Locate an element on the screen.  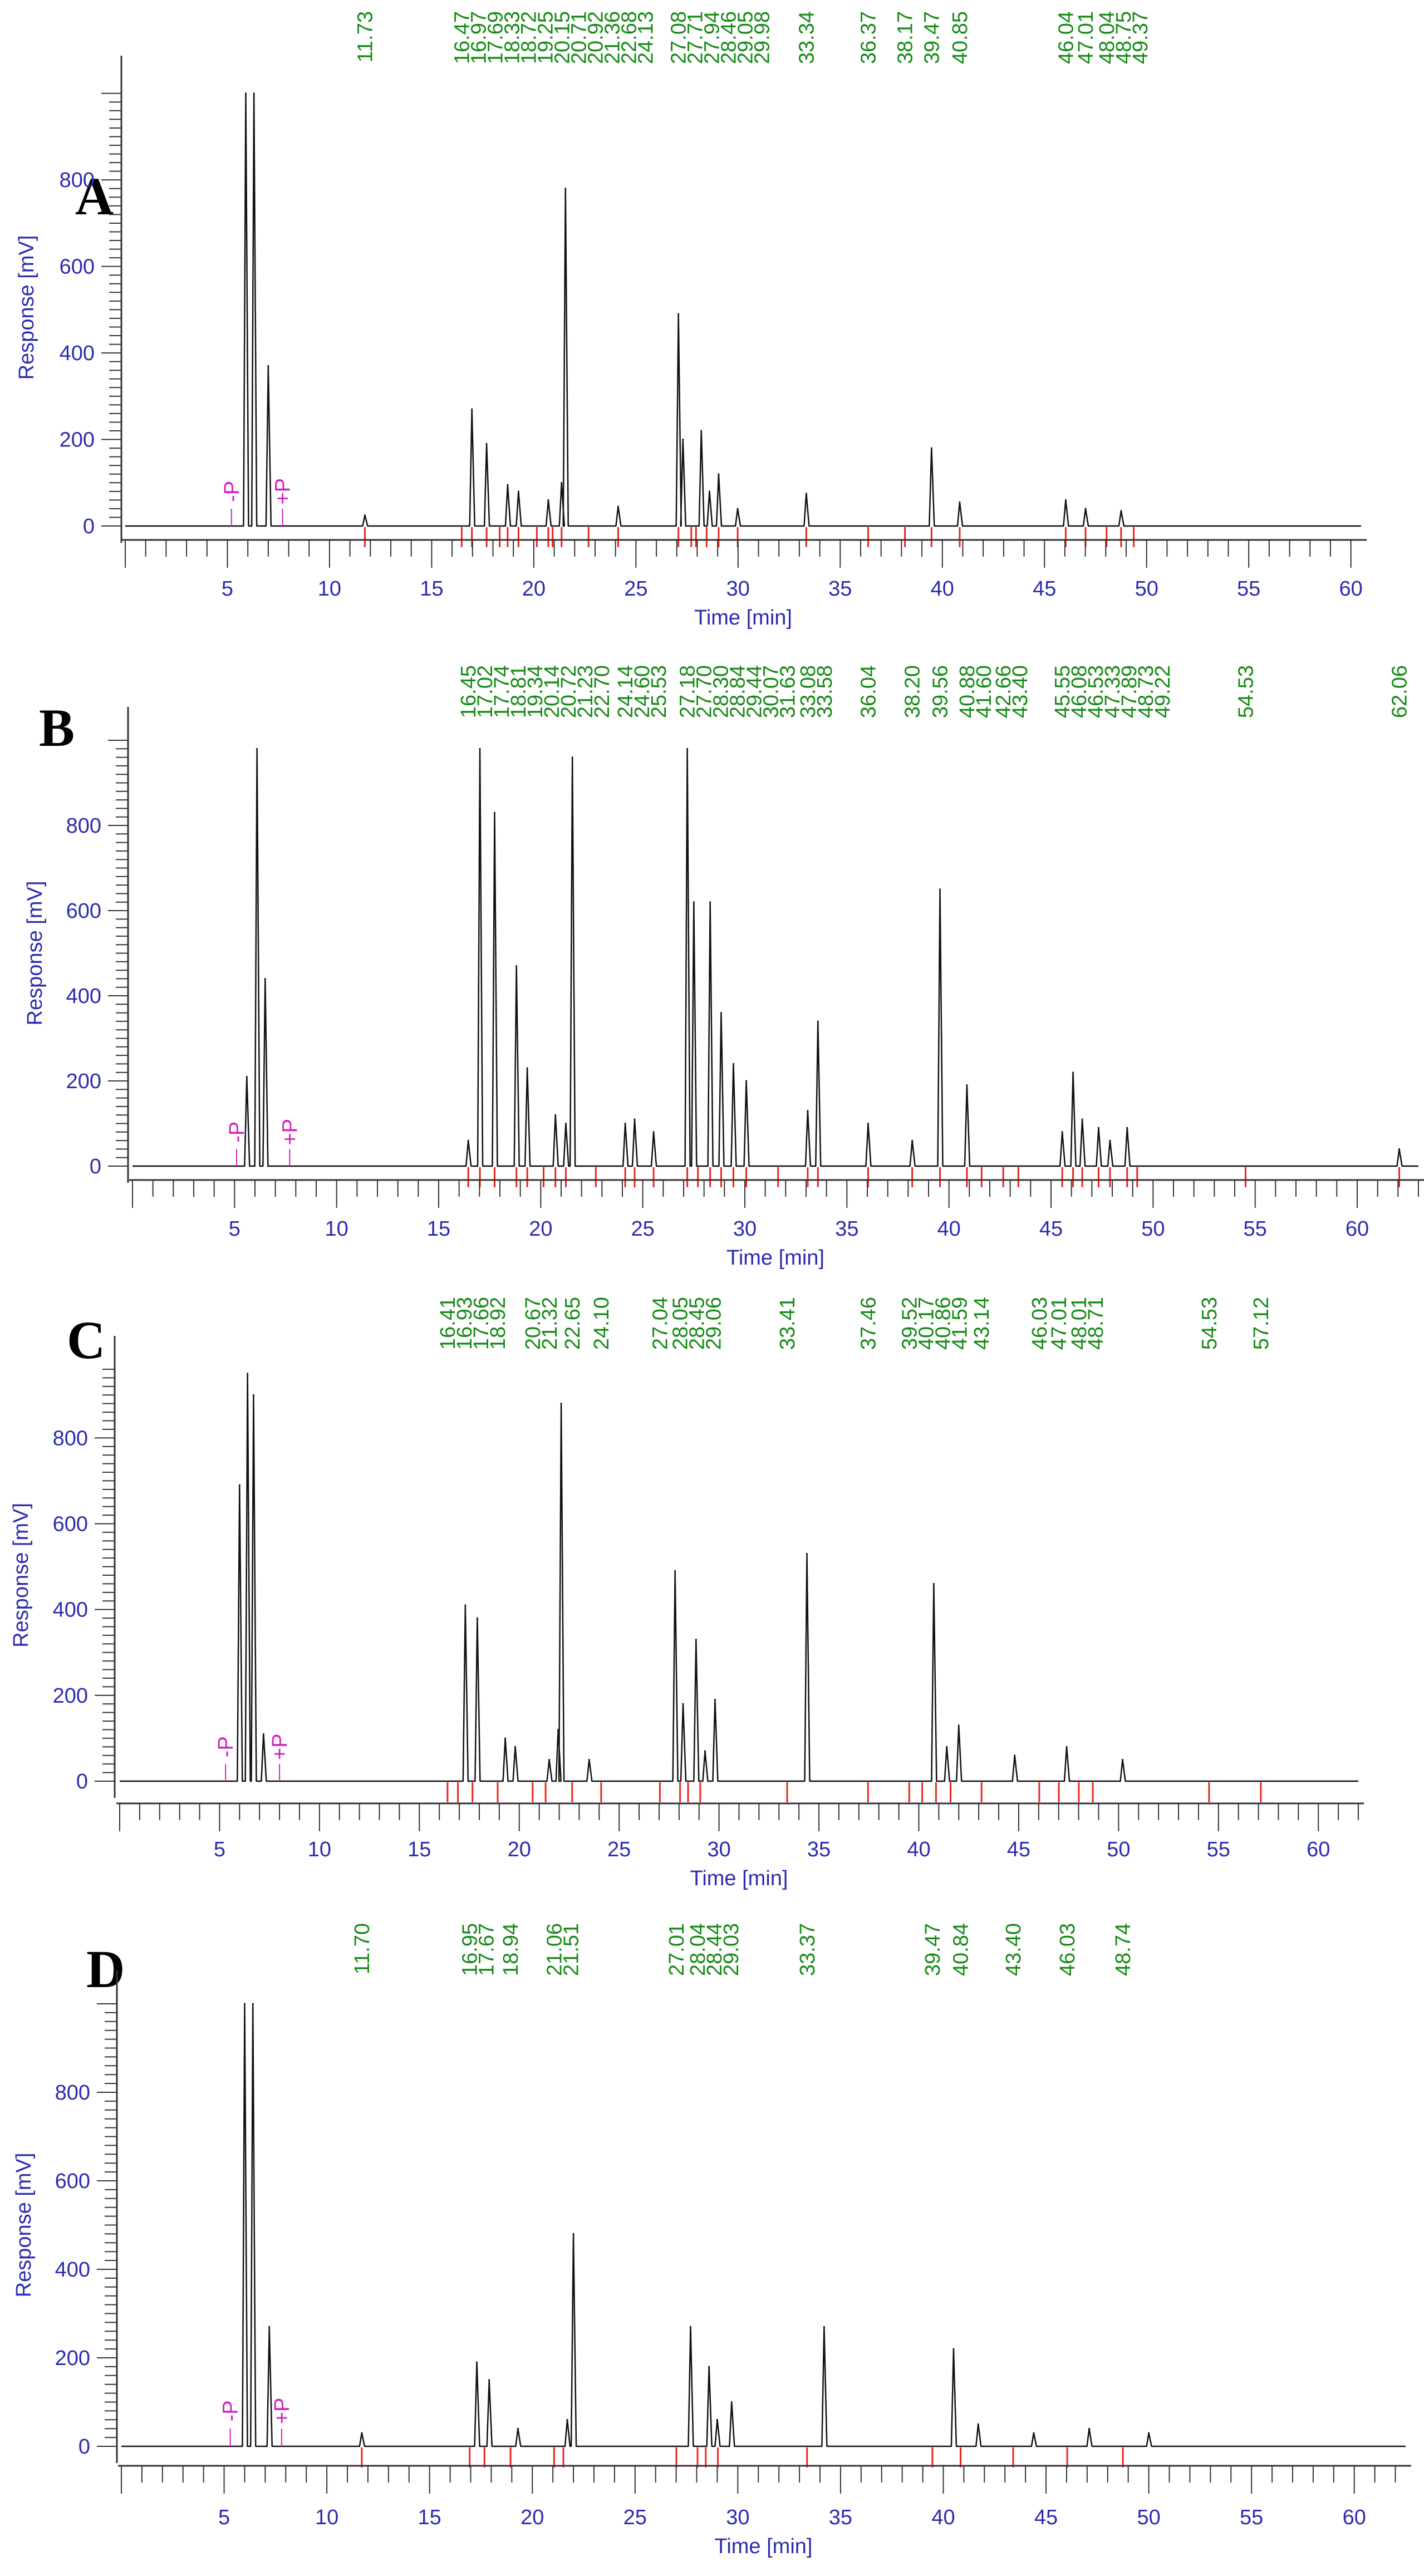
peak-time-label: 16.41 is located at coordinates (448, 1323).